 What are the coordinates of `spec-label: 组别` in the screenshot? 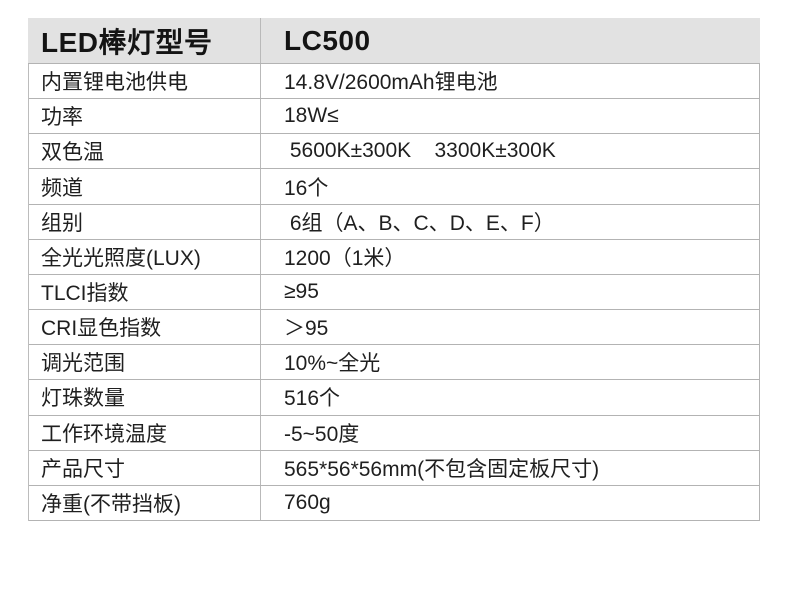 It's located at (145, 221).